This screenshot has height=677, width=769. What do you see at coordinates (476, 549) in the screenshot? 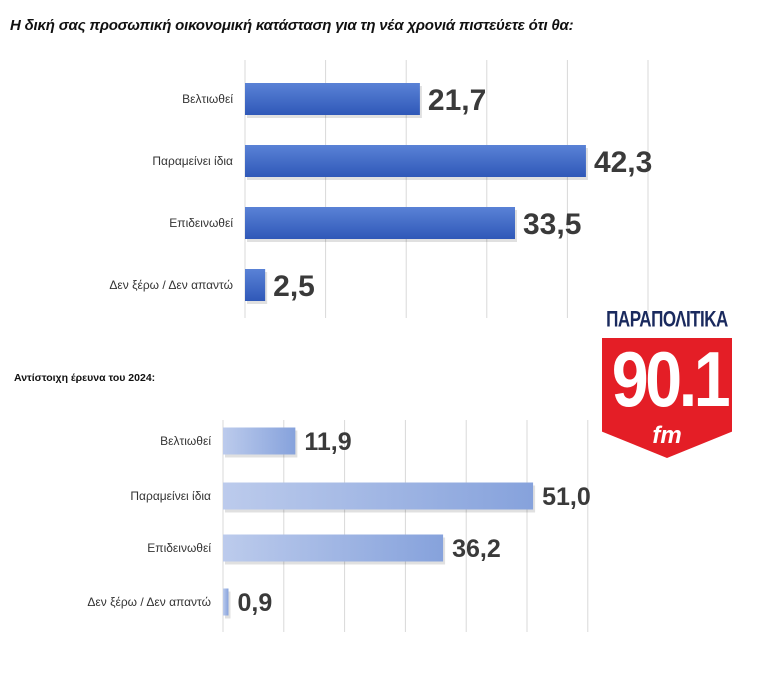
I see `data-label: 36,2` at bounding box center [476, 549].